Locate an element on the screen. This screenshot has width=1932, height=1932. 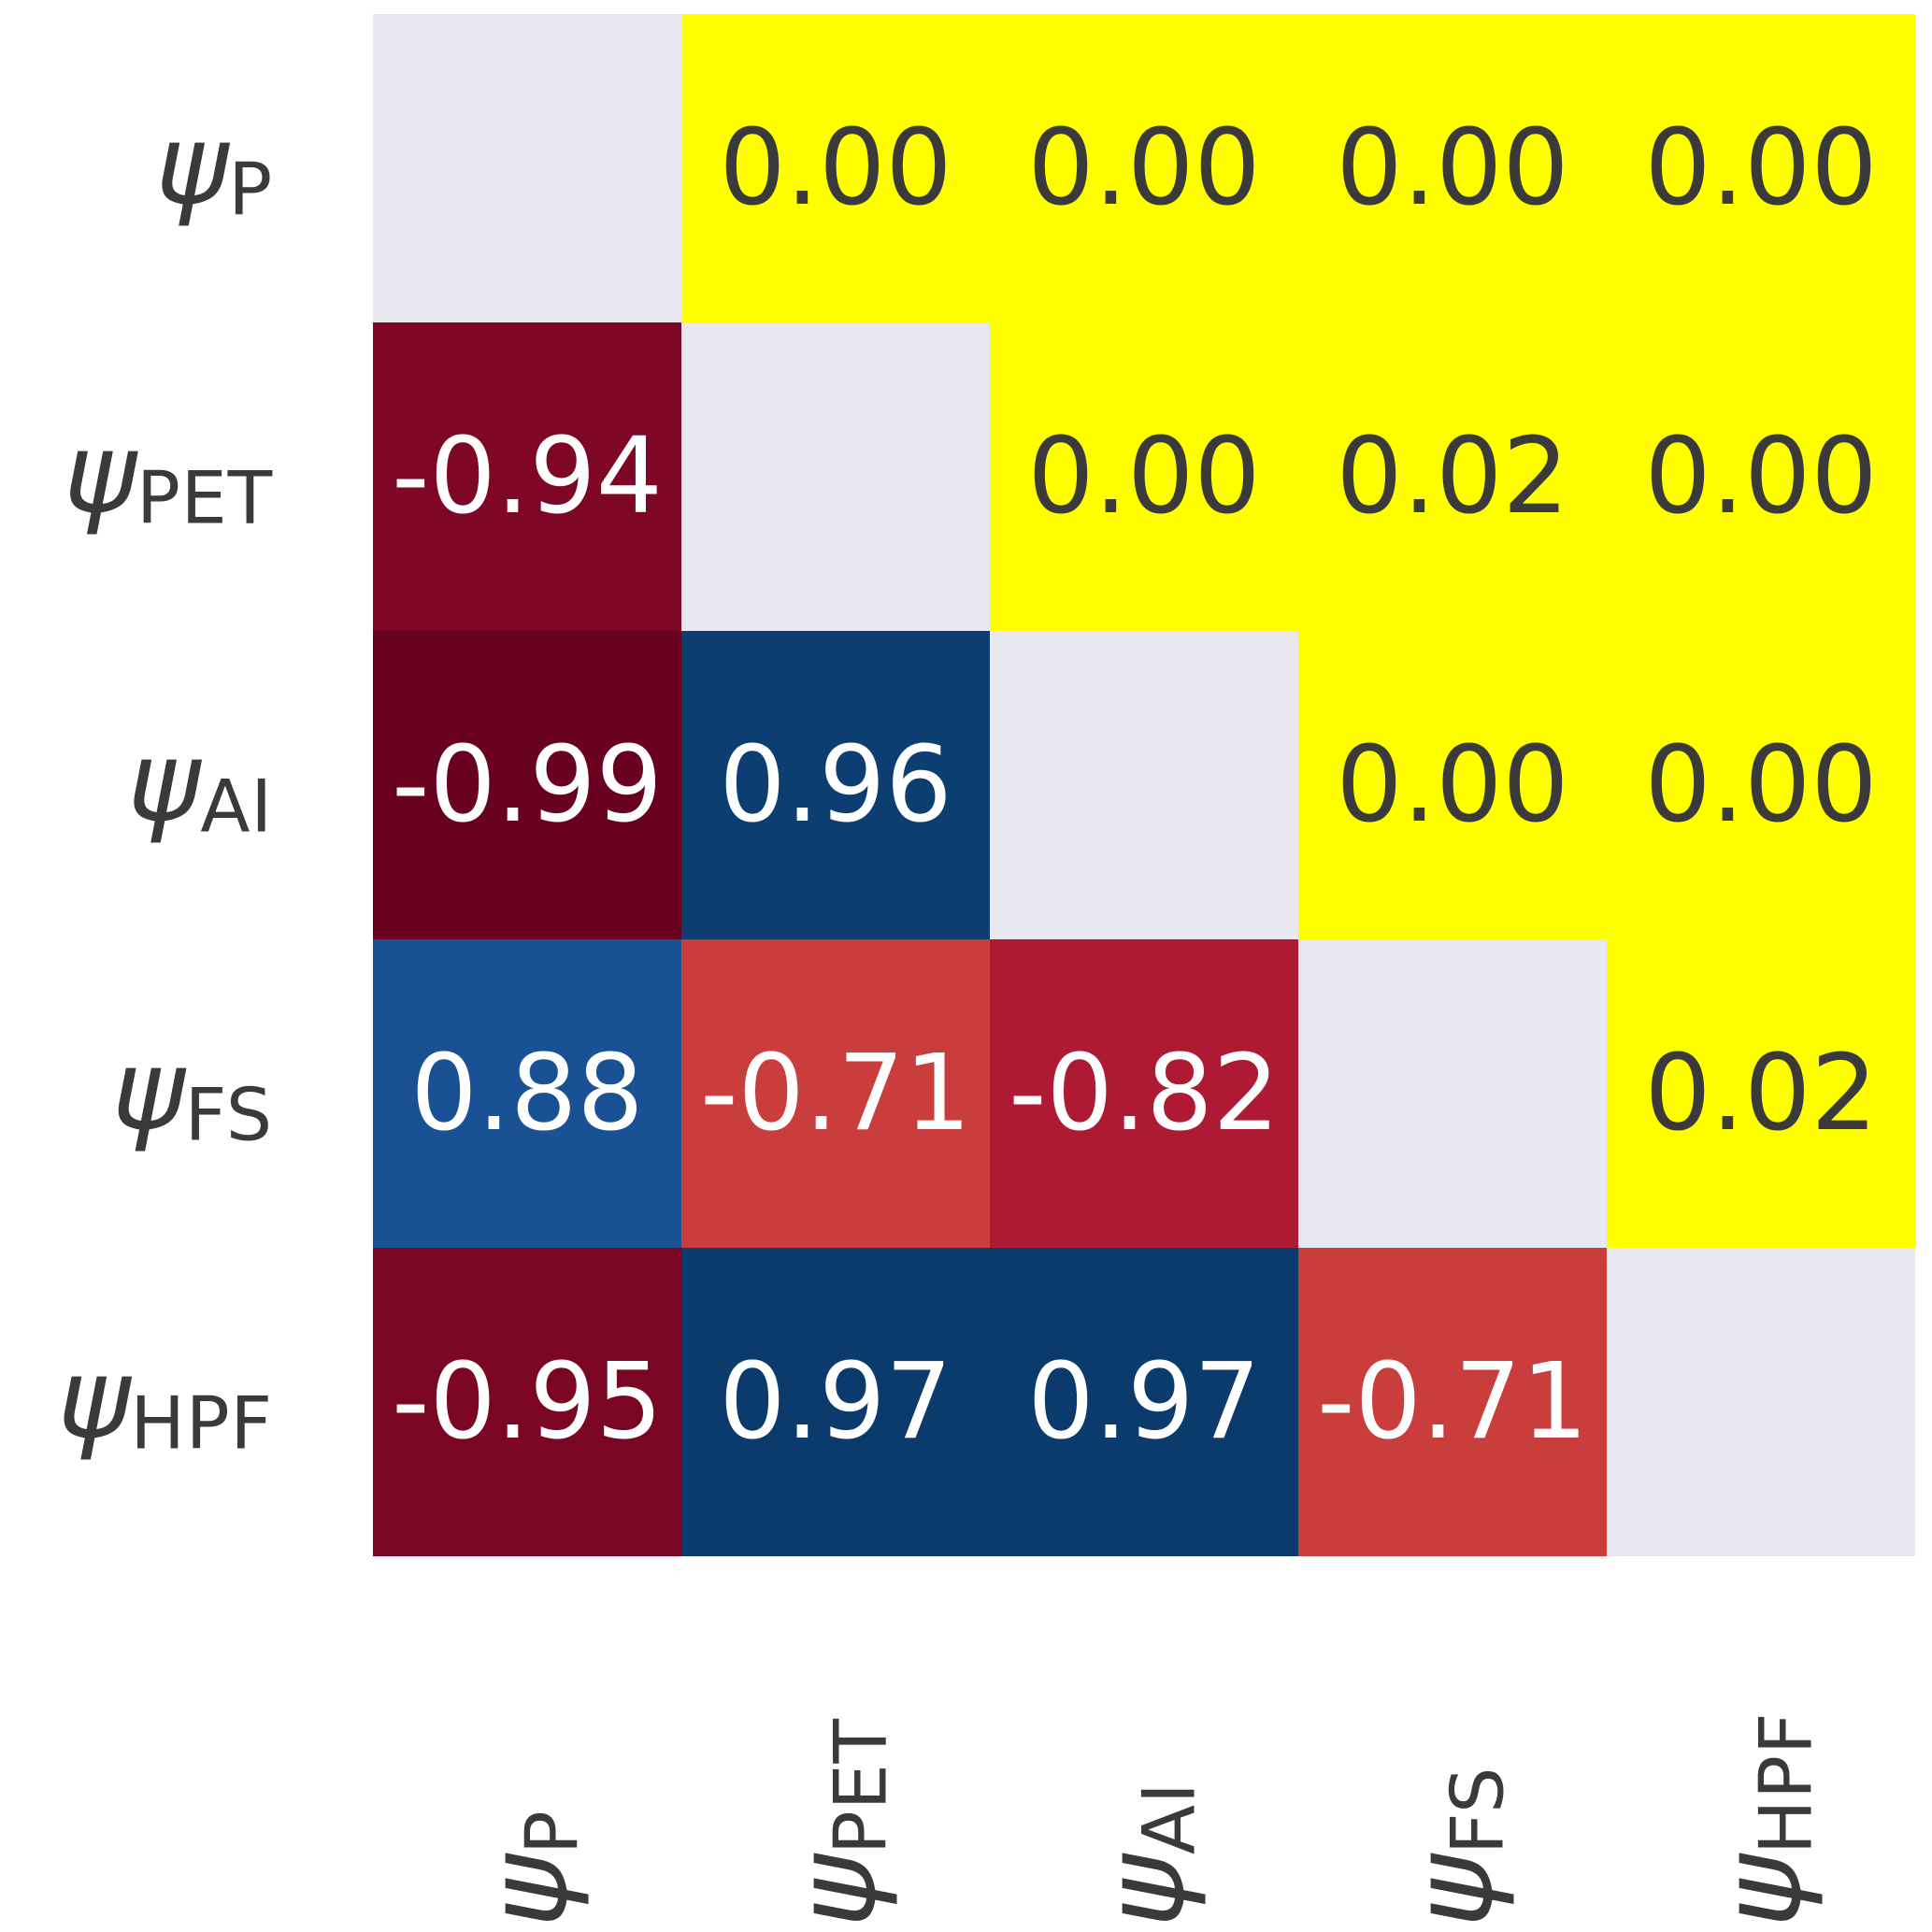
heatmap-correlation-cell: 0.88 is located at coordinates (527, 1093).